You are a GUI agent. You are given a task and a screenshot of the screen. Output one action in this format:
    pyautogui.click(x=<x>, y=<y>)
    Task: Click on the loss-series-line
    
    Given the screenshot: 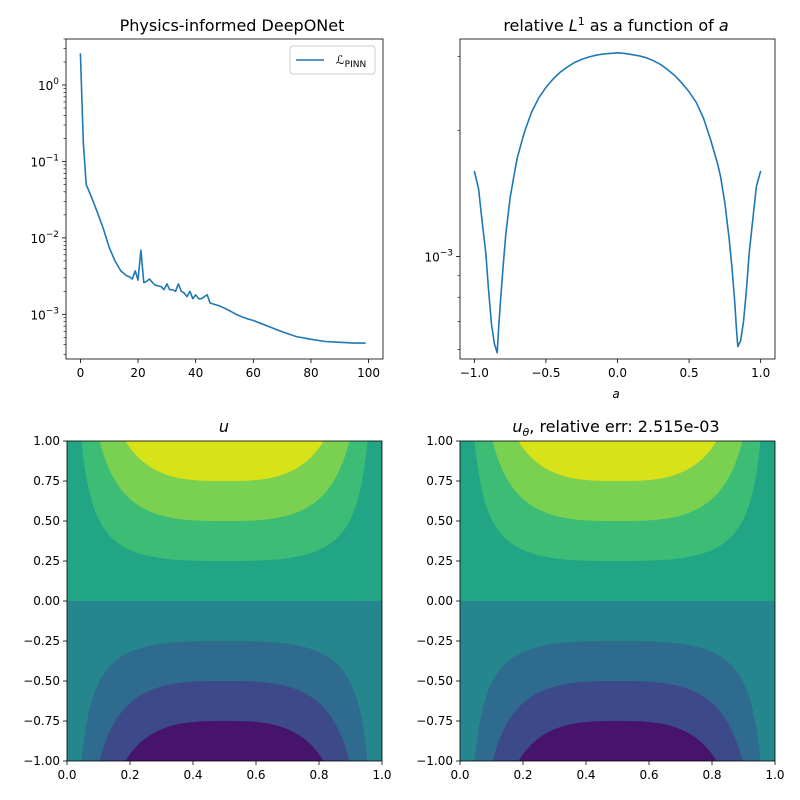 What is the action you would take?
    pyautogui.click(x=222, y=198)
    